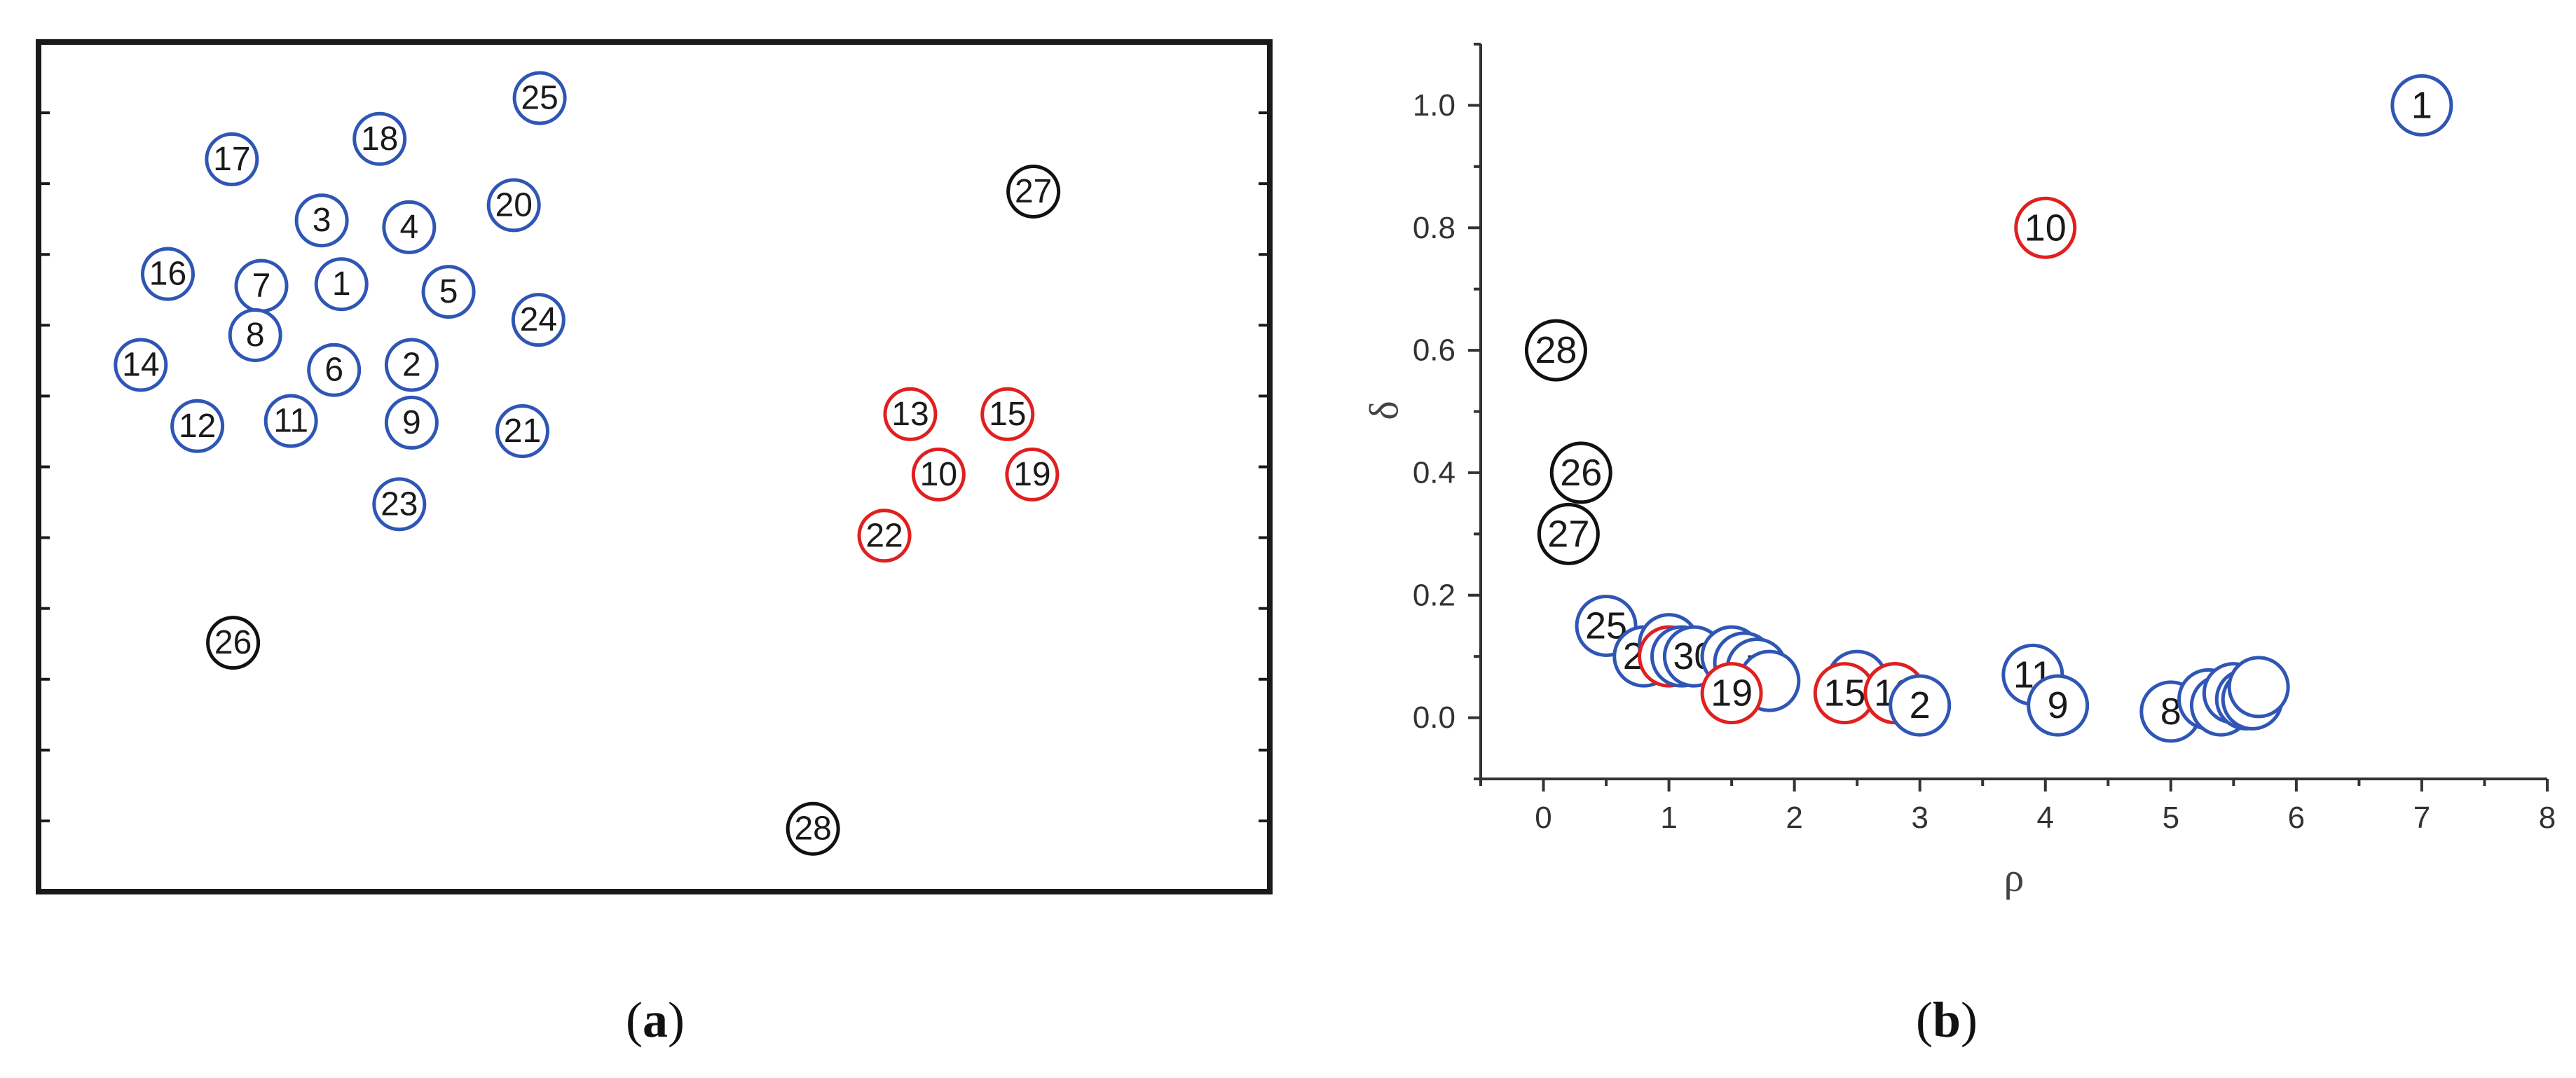  What do you see at coordinates (1434, 350) in the screenshot?
I see `panel-b-y-tick-label: 0.6` at bounding box center [1434, 350].